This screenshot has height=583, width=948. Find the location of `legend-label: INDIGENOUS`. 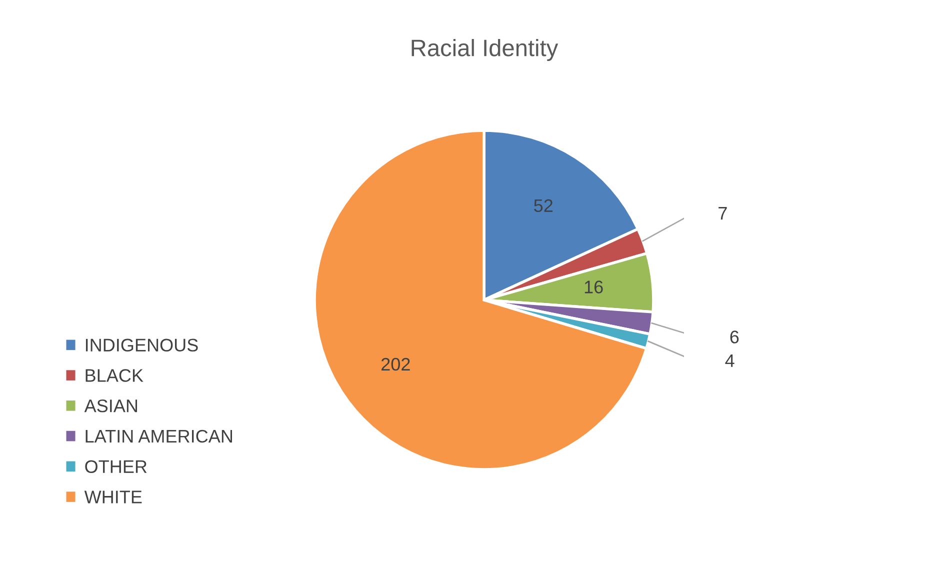

legend-label: INDIGENOUS is located at coordinates (142, 345).